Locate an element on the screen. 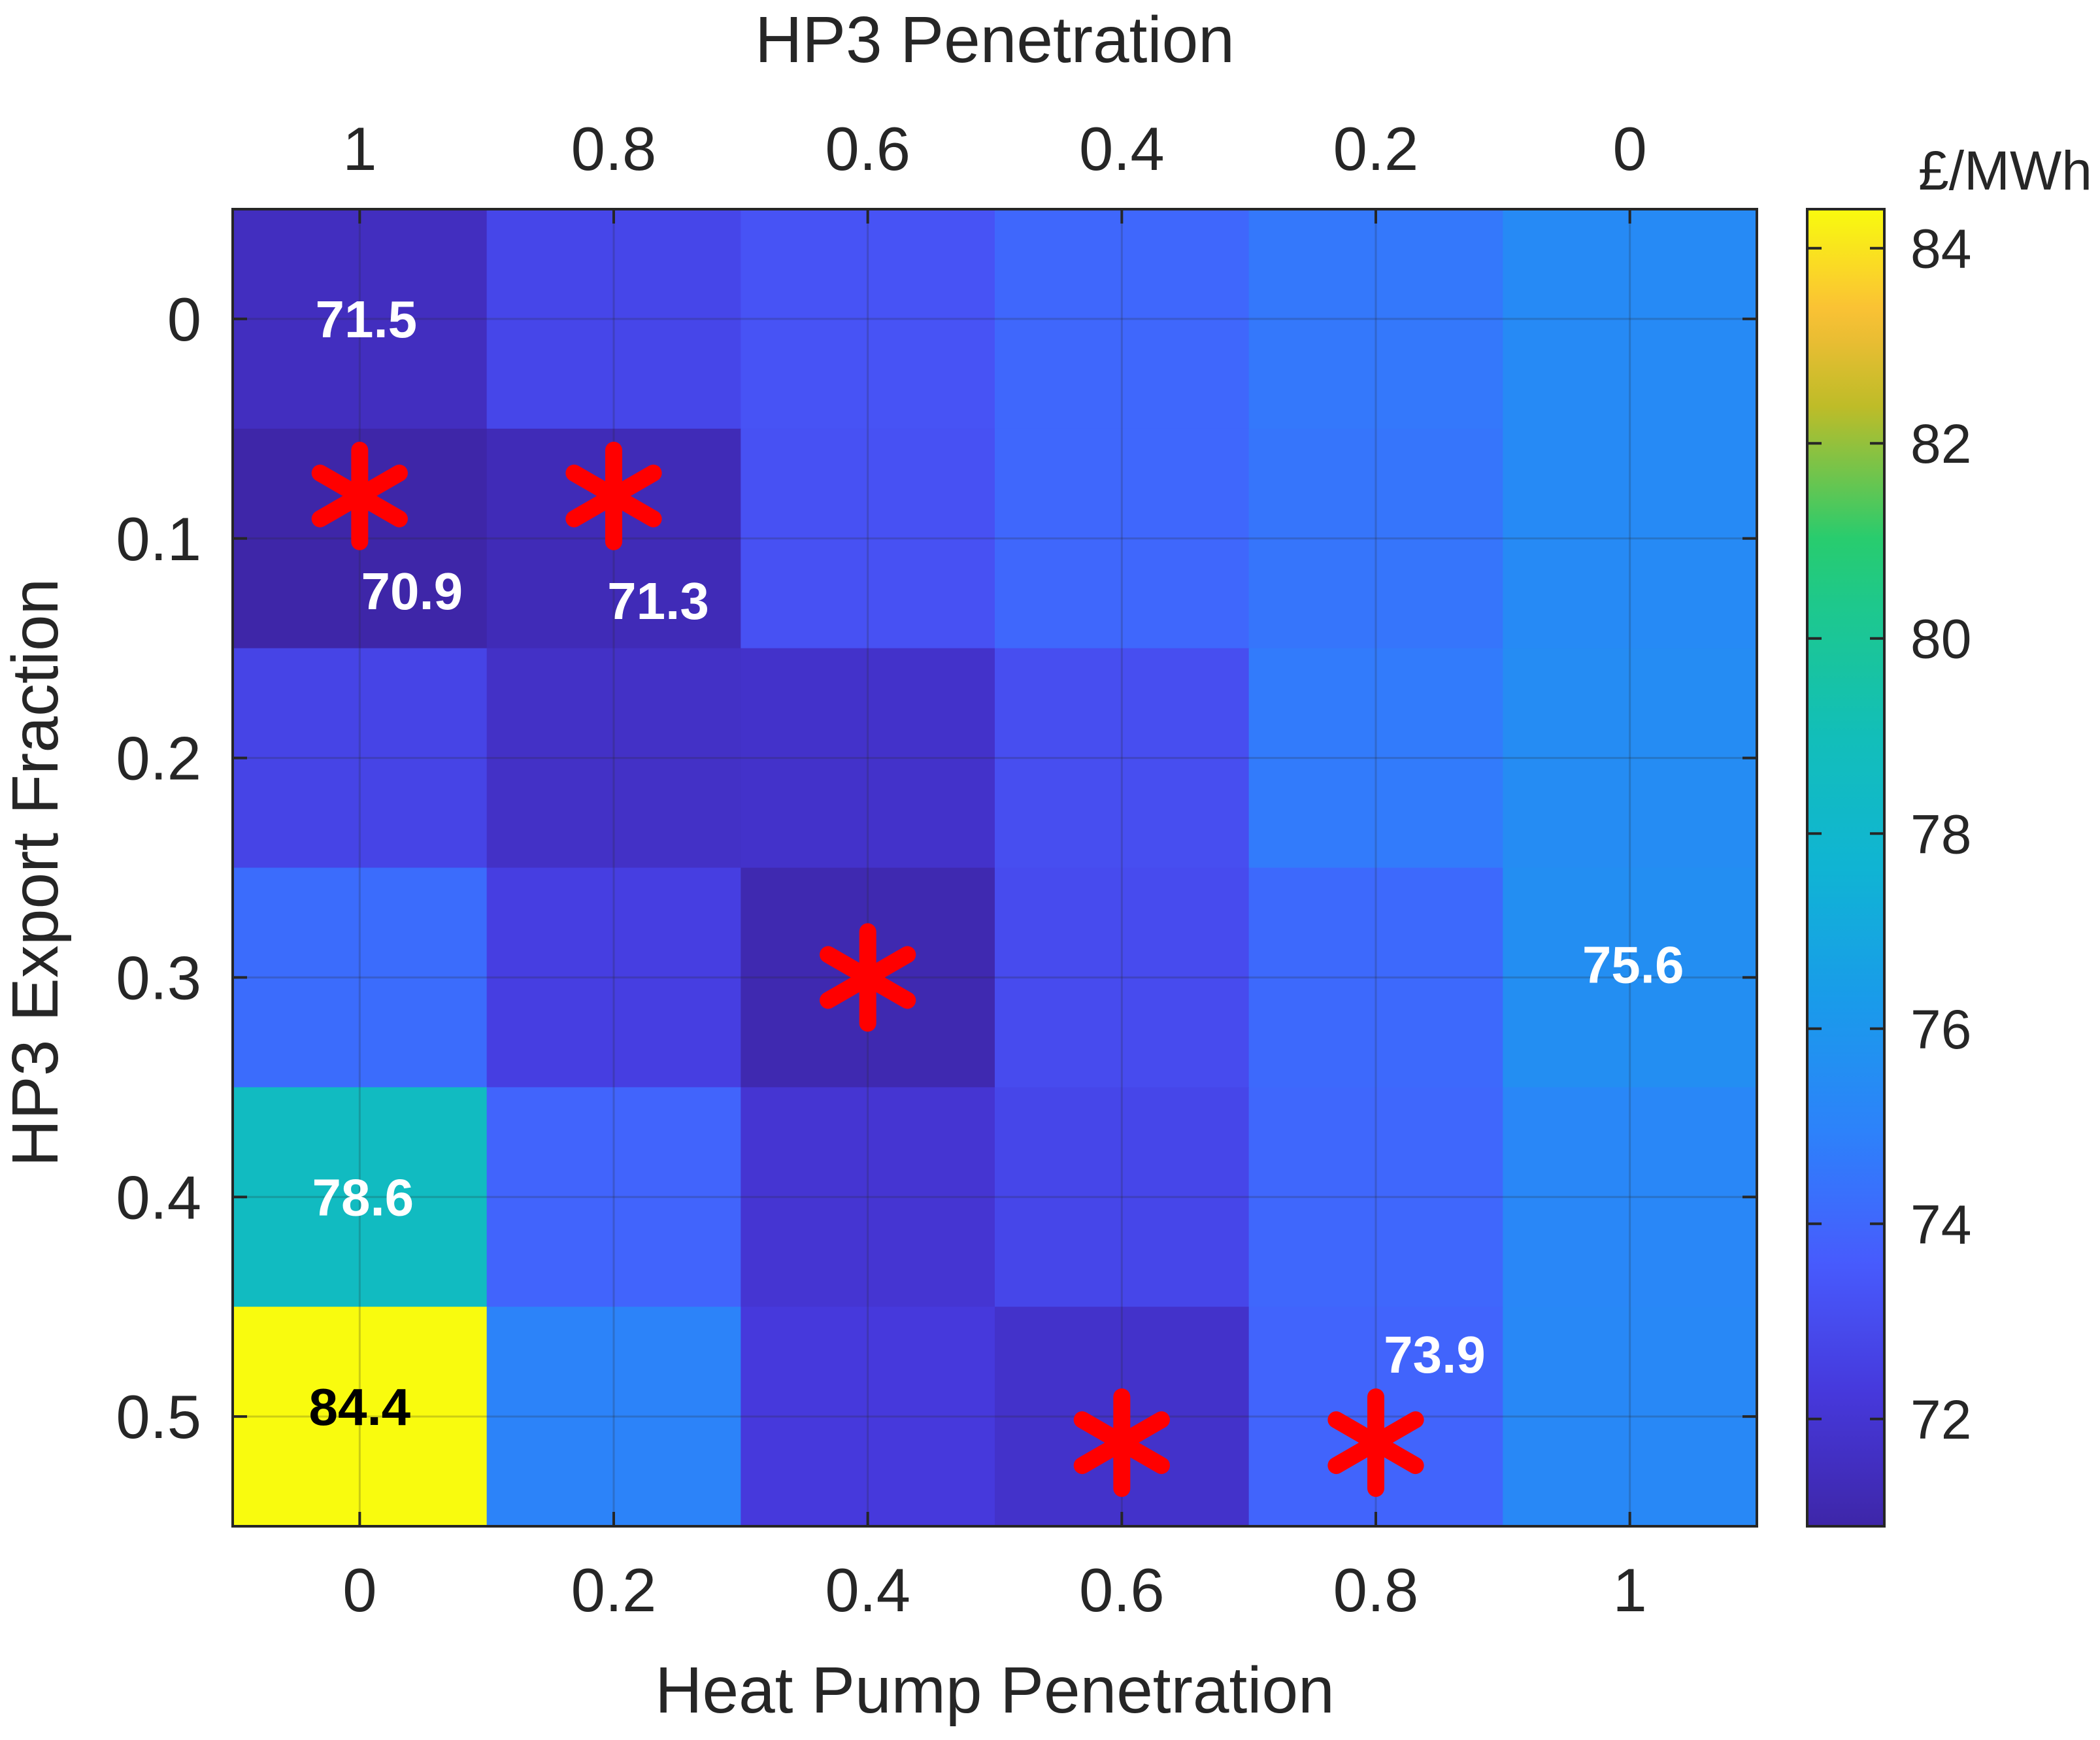 Image resolution: width=2100 pixels, height=1740 pixels. x-tick-label: 0 is located at coordinates (359, 1590).